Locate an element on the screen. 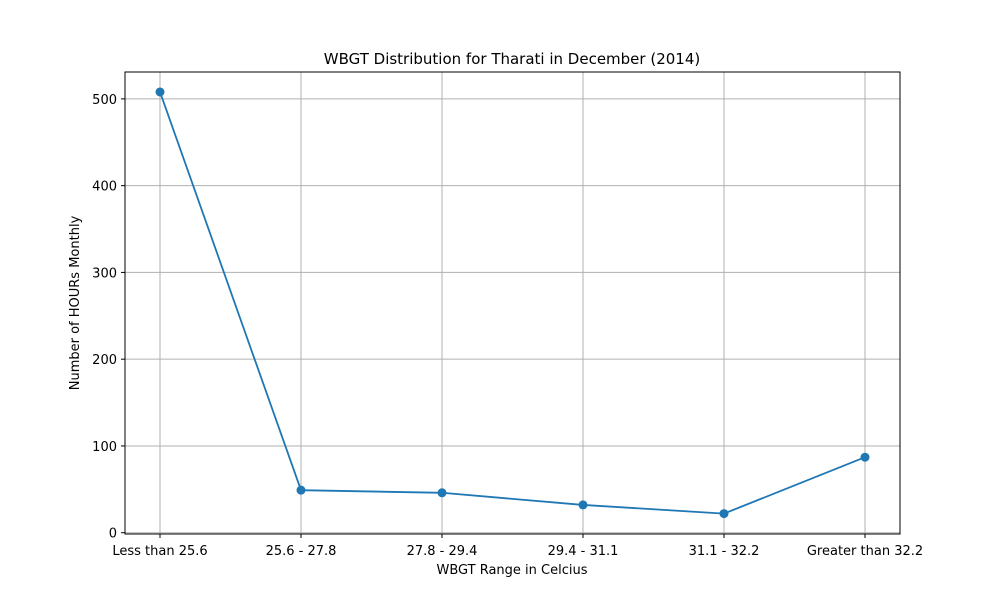  x-tick-label: 29.4 - 31.1 is located at coordinates (583, 551).